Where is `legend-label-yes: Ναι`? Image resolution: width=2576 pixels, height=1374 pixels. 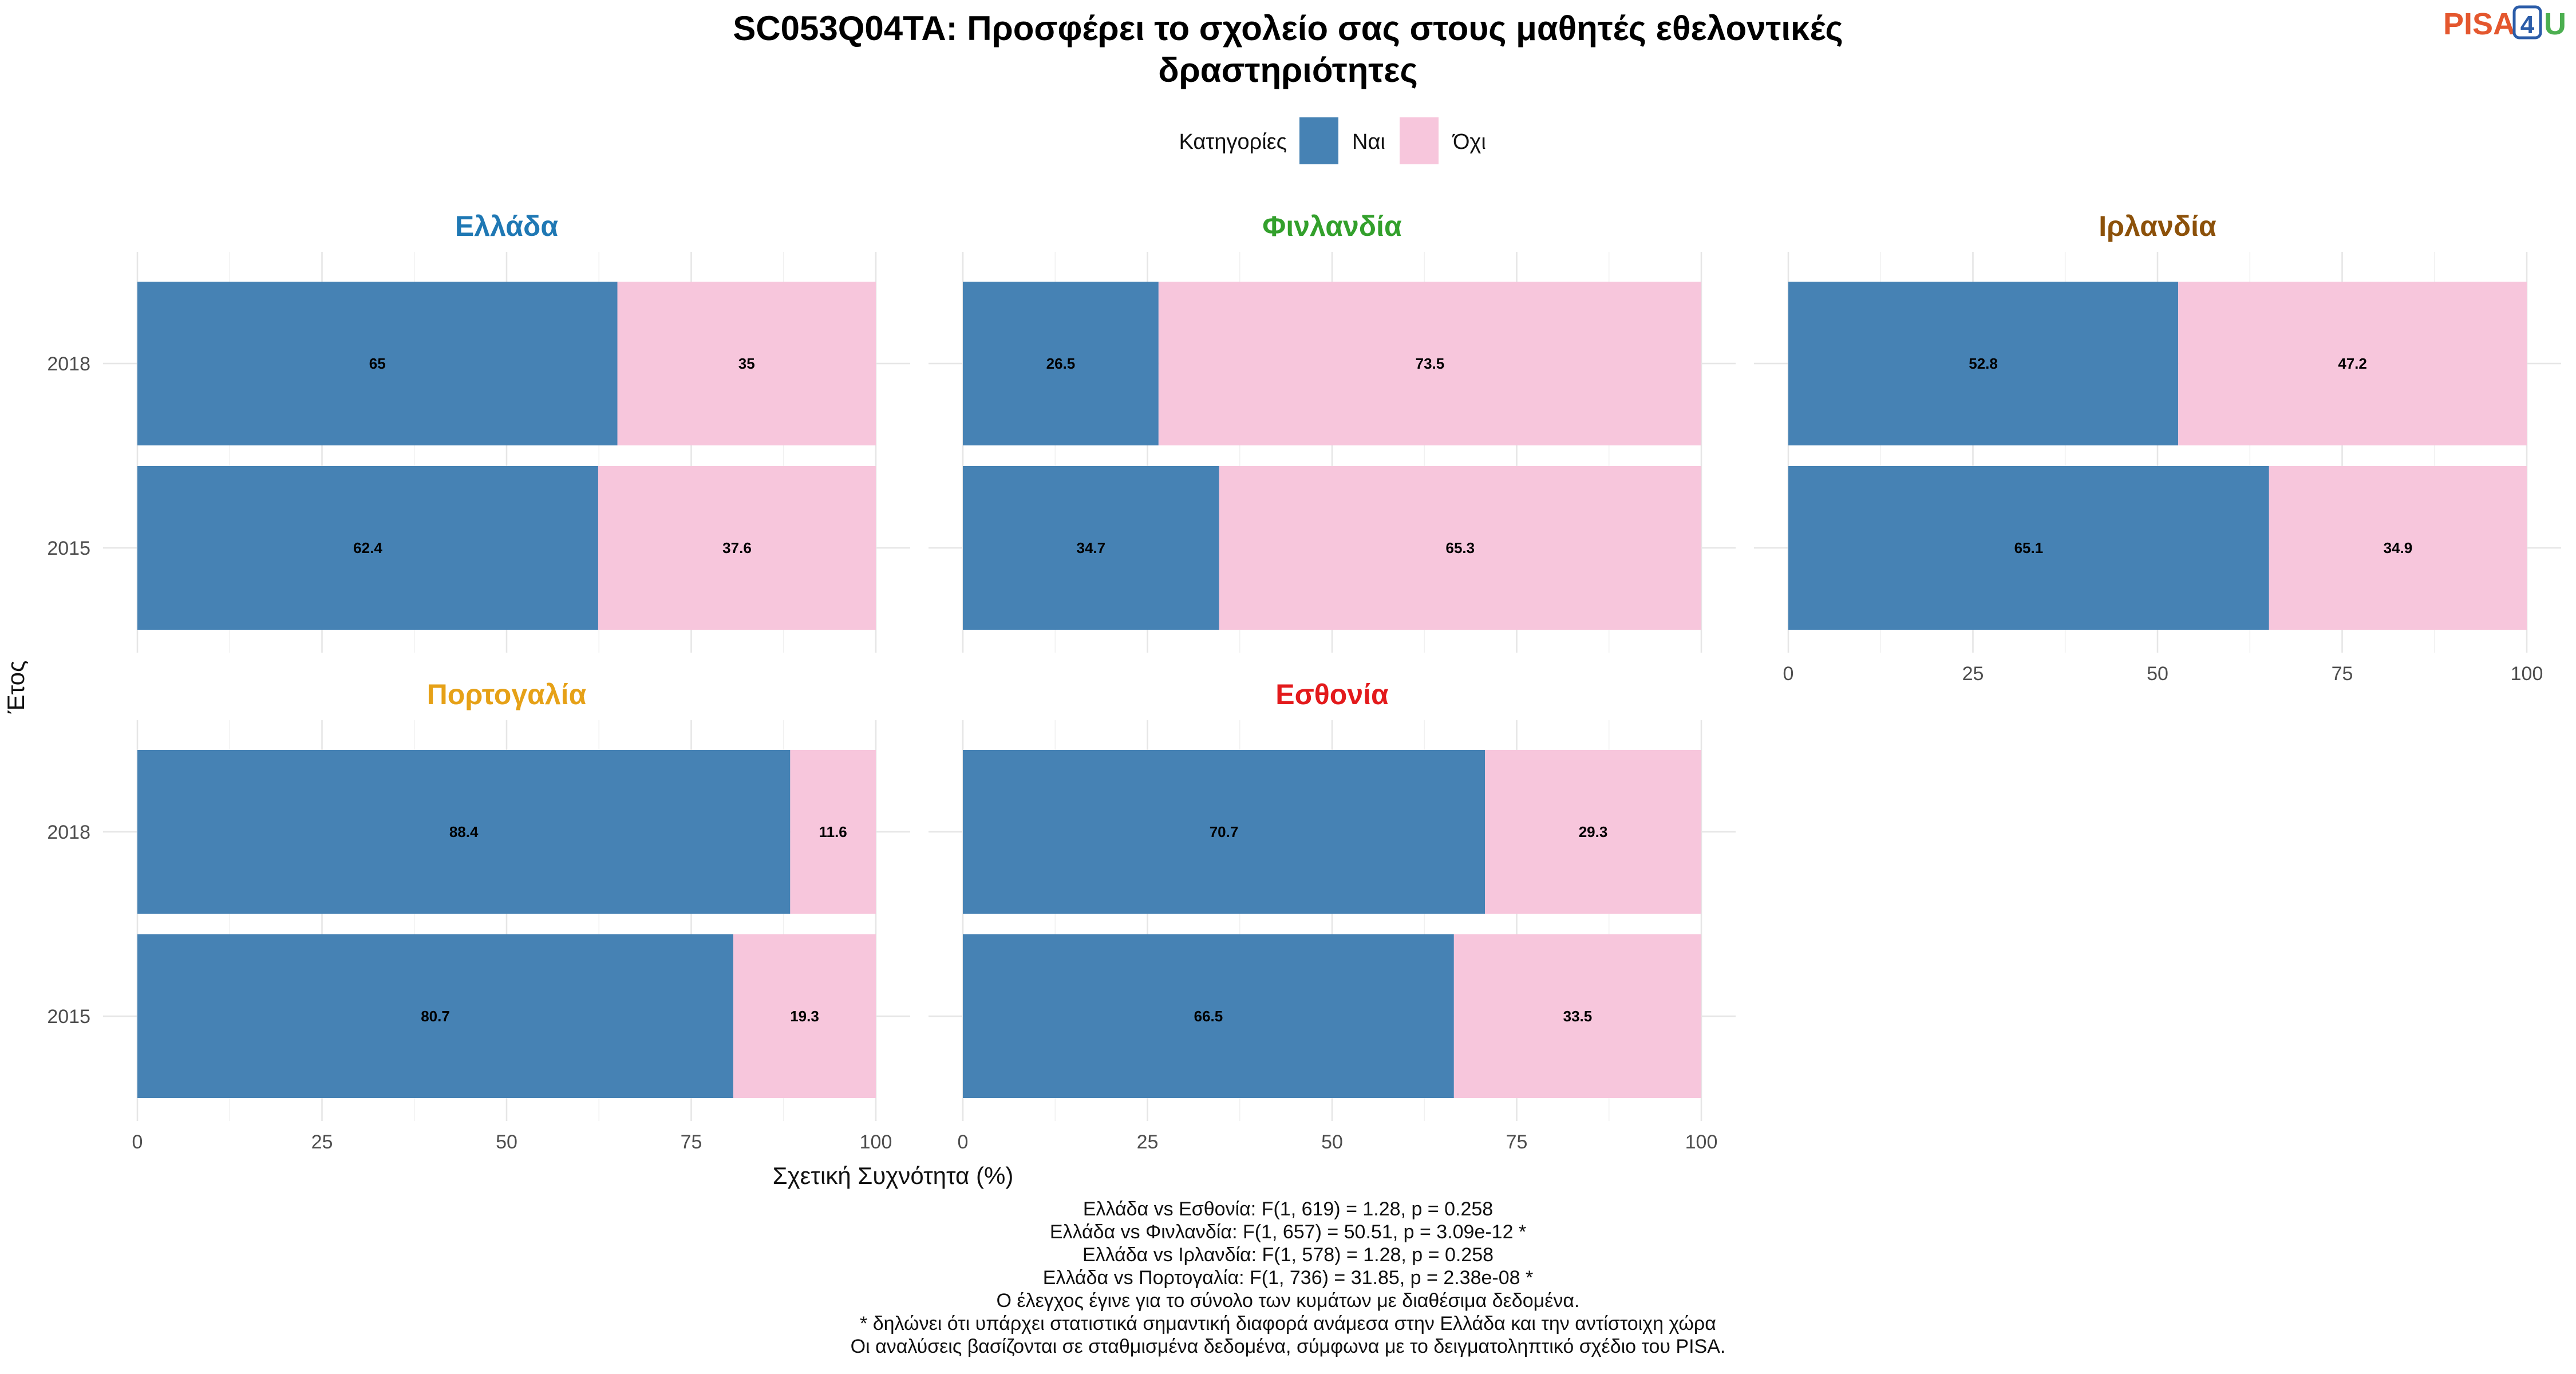
legend-label-yes: Ναι is located at coordinates (1368, 142).